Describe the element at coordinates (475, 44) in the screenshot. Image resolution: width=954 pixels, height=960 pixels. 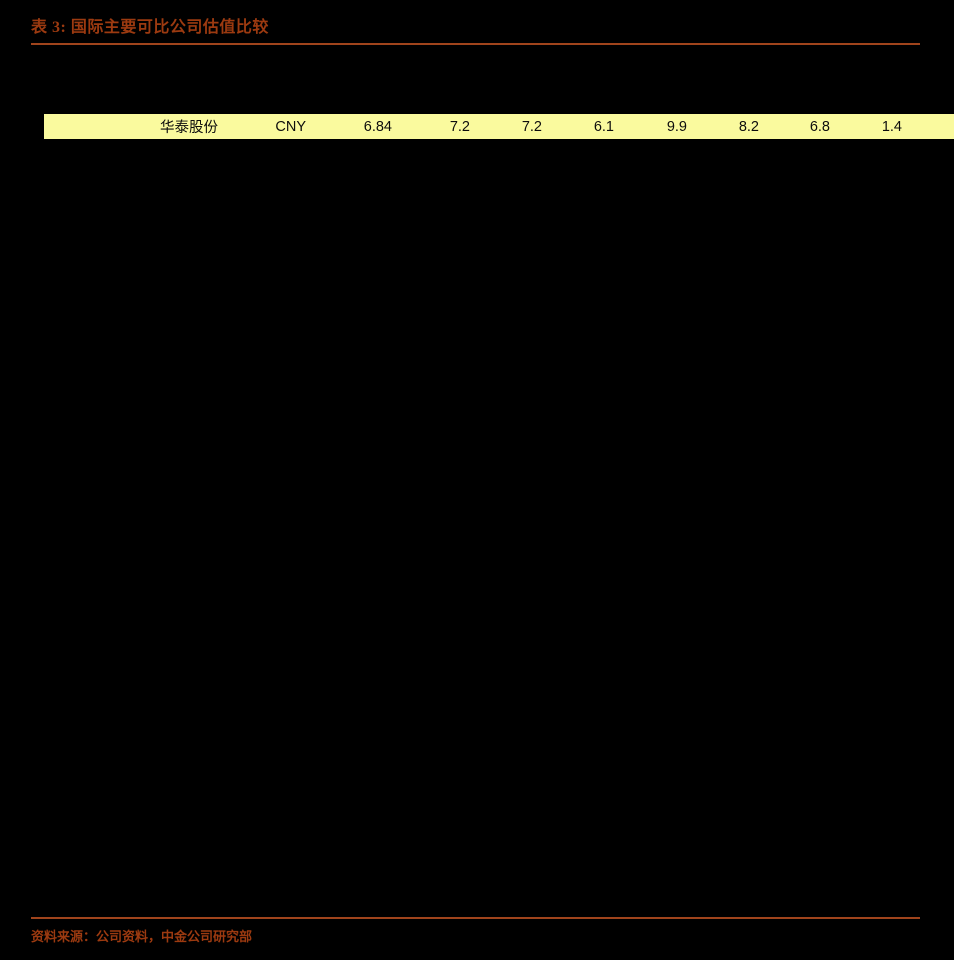
I see `title-divider` at that location.